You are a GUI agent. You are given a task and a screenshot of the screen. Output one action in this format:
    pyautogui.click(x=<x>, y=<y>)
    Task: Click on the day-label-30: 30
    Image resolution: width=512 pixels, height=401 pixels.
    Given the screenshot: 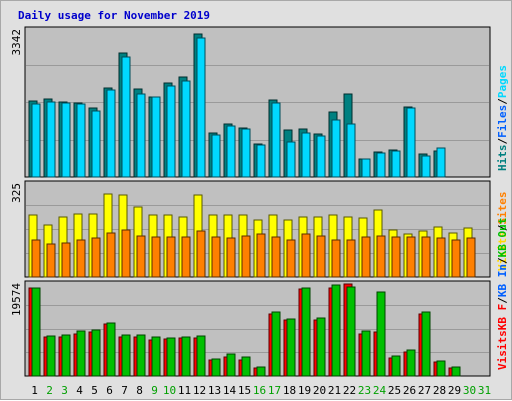 What is the action you would take?
    pyautogui.click(x=469, y=390)
    